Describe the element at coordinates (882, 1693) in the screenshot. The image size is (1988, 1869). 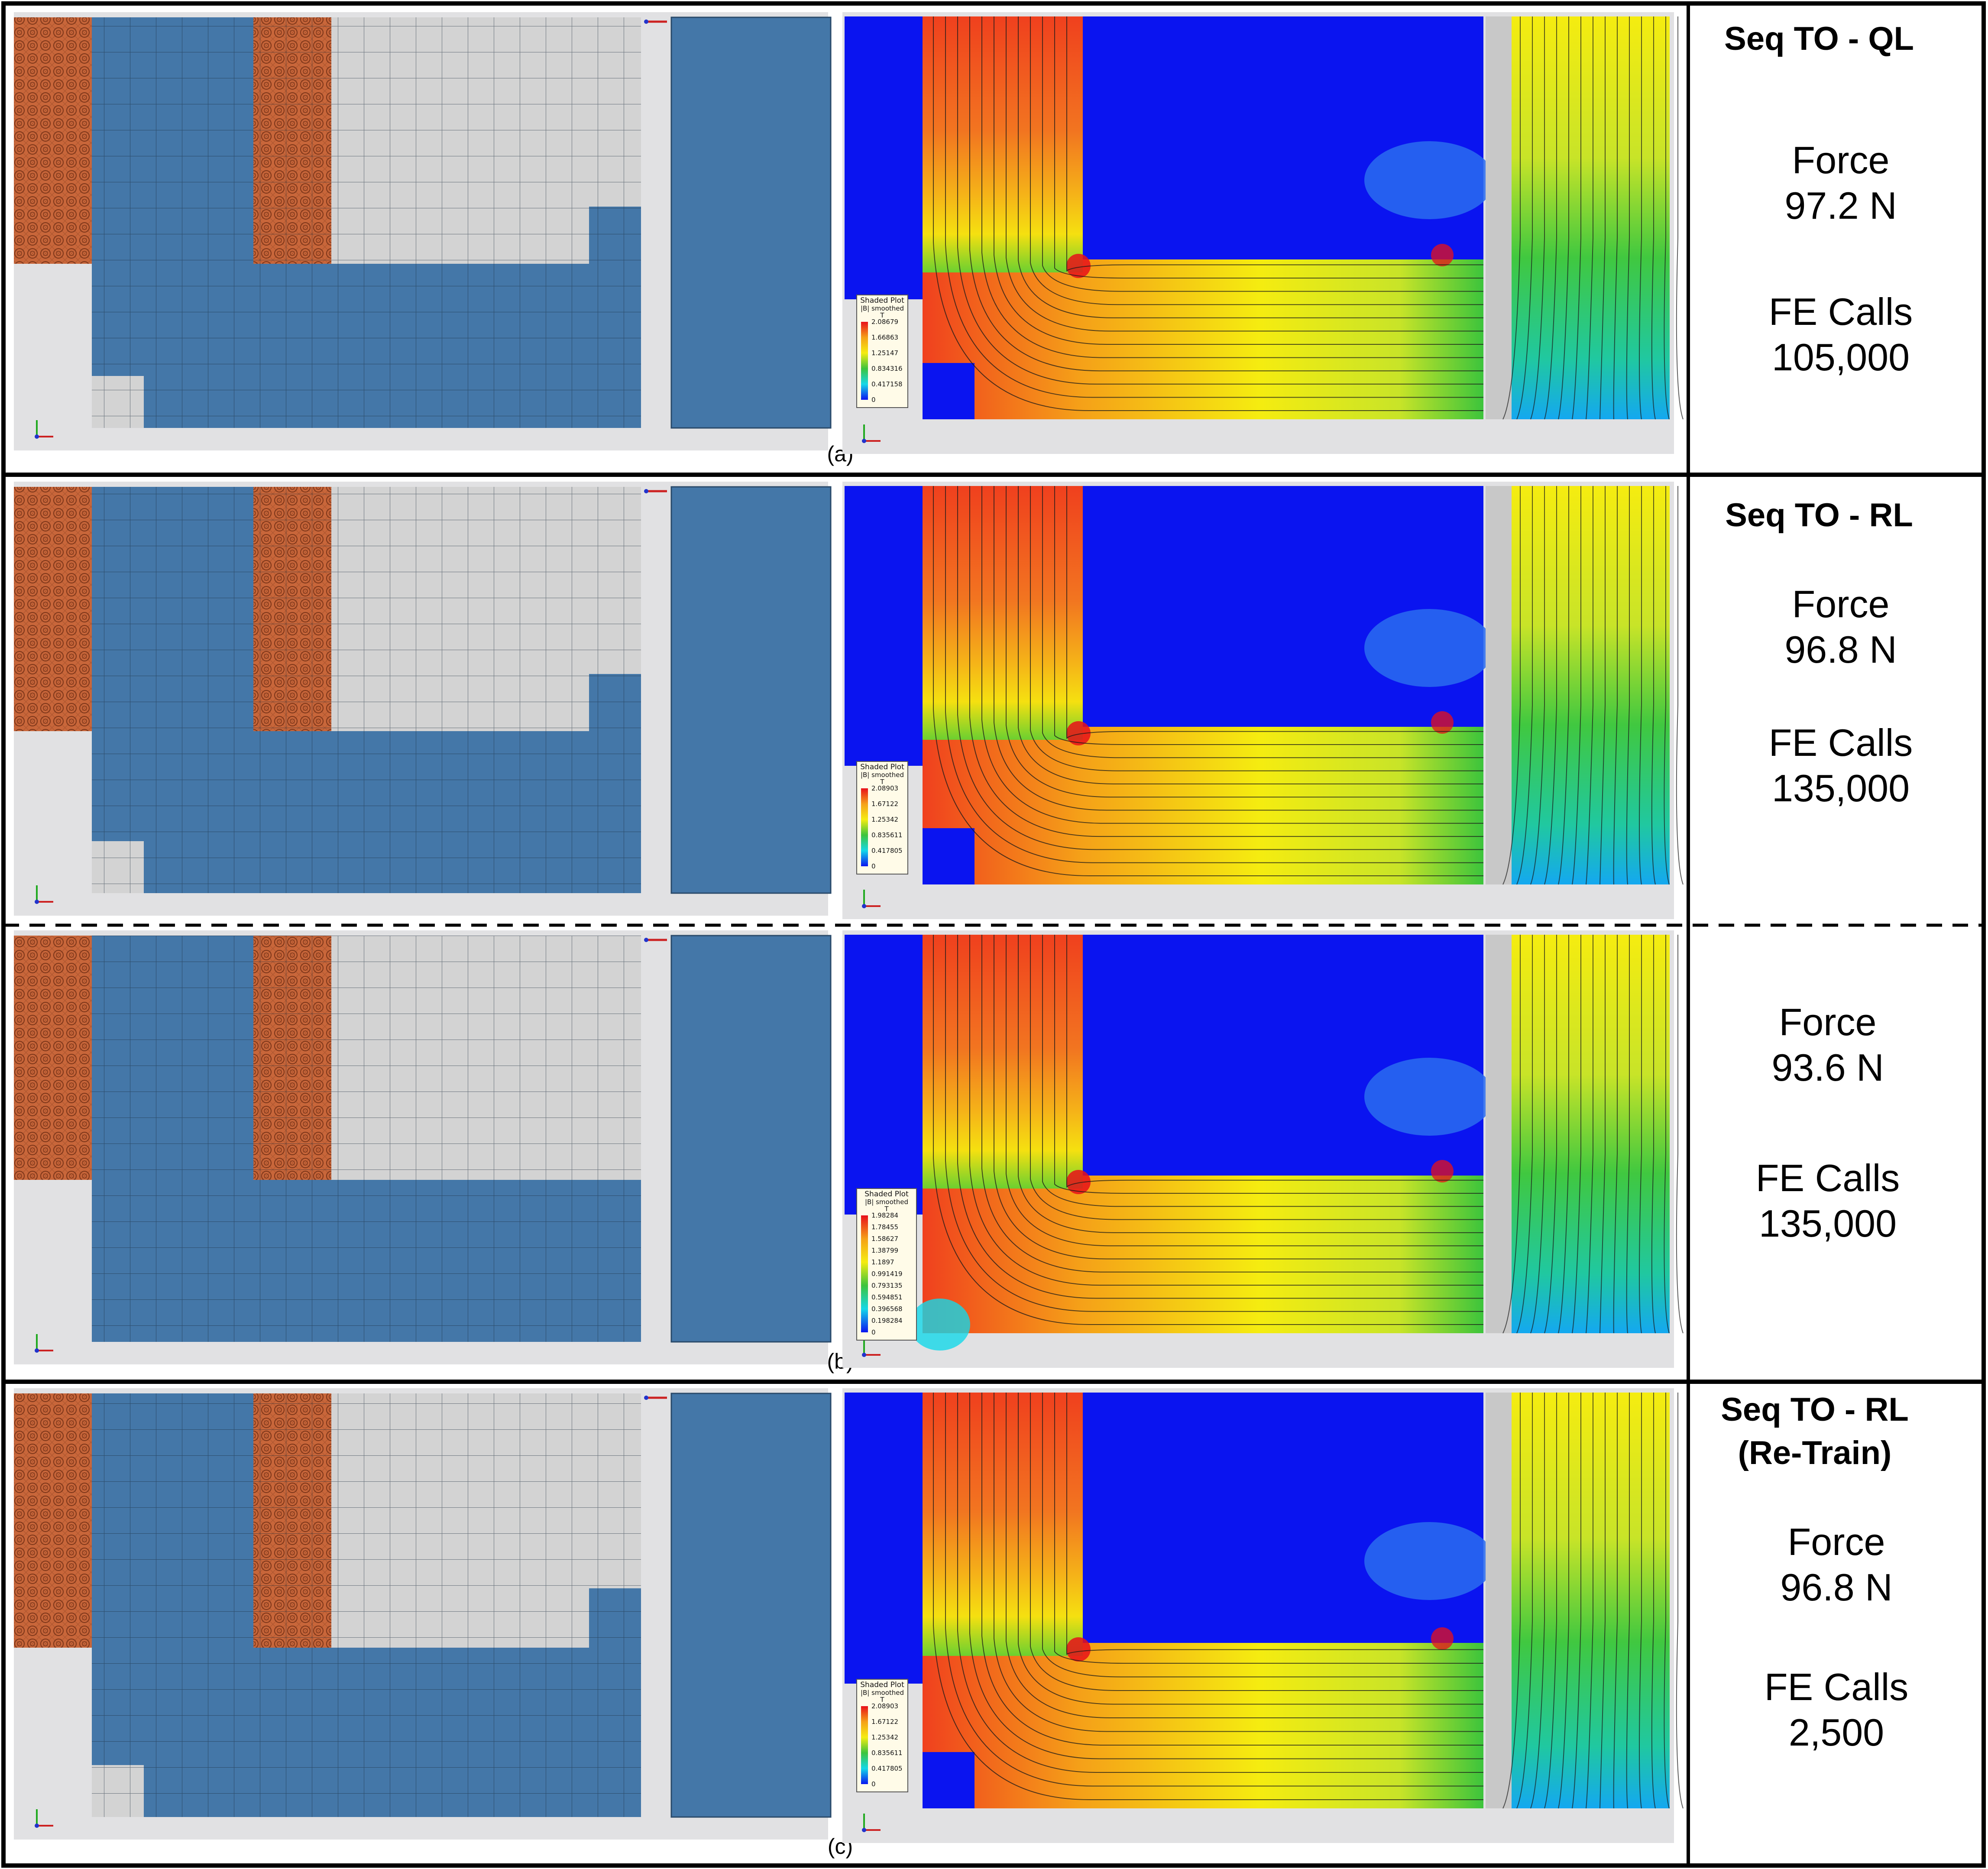
I see `legend-subtitle: |B| smoothed` at that location.